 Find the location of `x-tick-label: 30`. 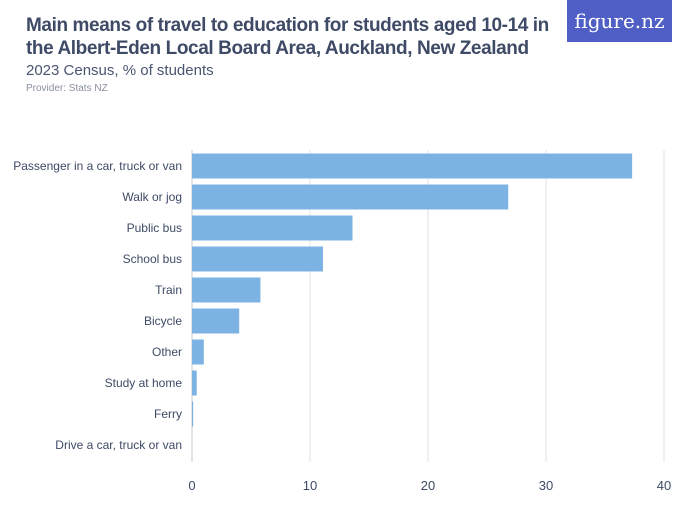

x-tick-label: 30 is located at coordinates (546, 485).